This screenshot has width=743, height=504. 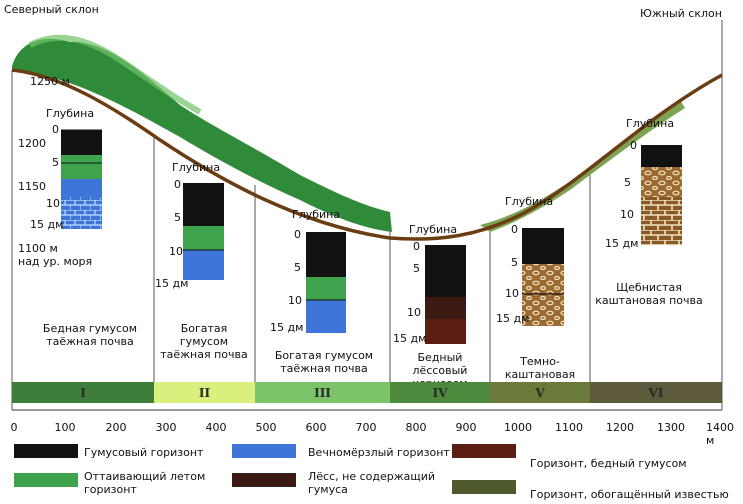 I want to click on elevation-top: 1250 м, so click(x=50, y=81).